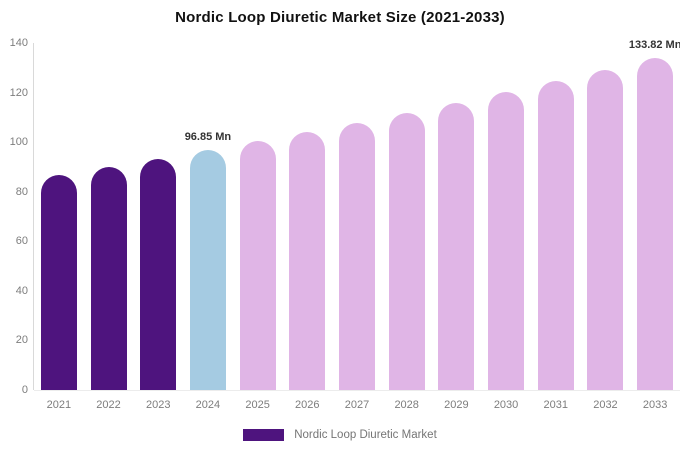 The height and width of the screenshot is (450, 680). What do you see at coordinates (18, 142) in the screenshot?
I see `y-tick-label: 100` at bounding box center [18, 142].